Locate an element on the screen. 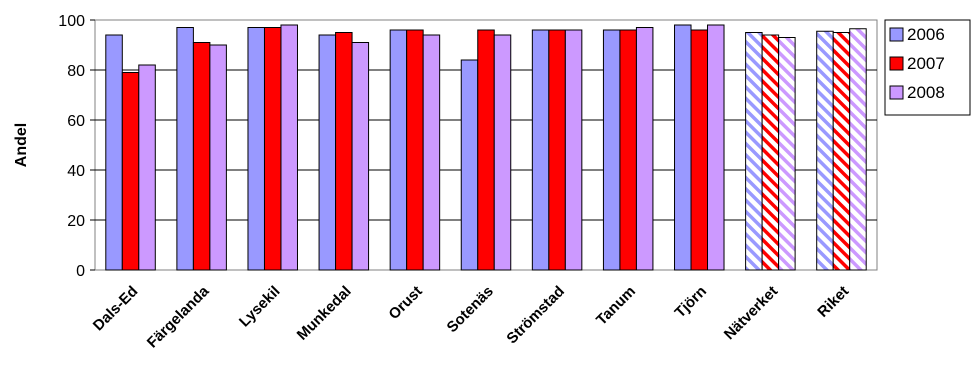  legend-label: 2007 is located at coordinates (926, 63).